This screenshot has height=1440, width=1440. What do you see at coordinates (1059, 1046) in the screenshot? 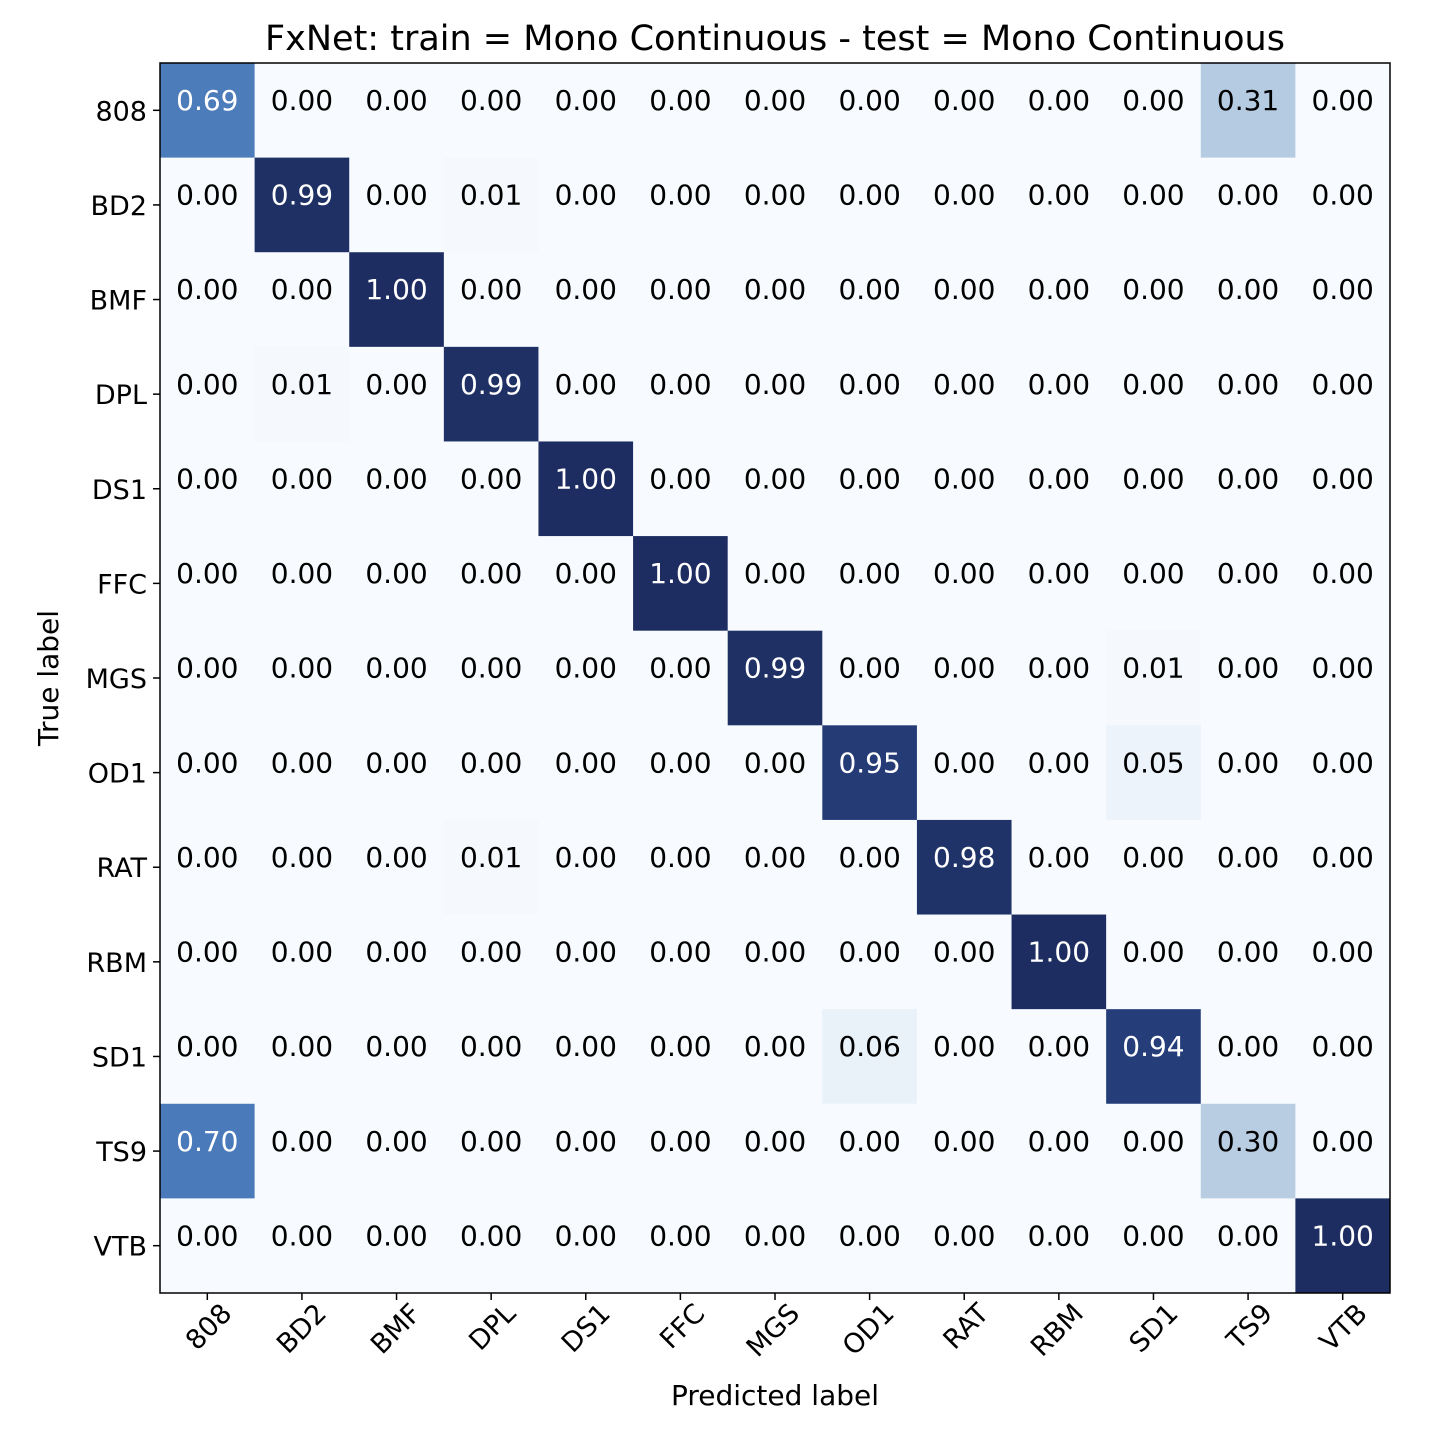
I see `cell-value-SD1-RBM: 0.00` at bounding box center [1059, 1046].